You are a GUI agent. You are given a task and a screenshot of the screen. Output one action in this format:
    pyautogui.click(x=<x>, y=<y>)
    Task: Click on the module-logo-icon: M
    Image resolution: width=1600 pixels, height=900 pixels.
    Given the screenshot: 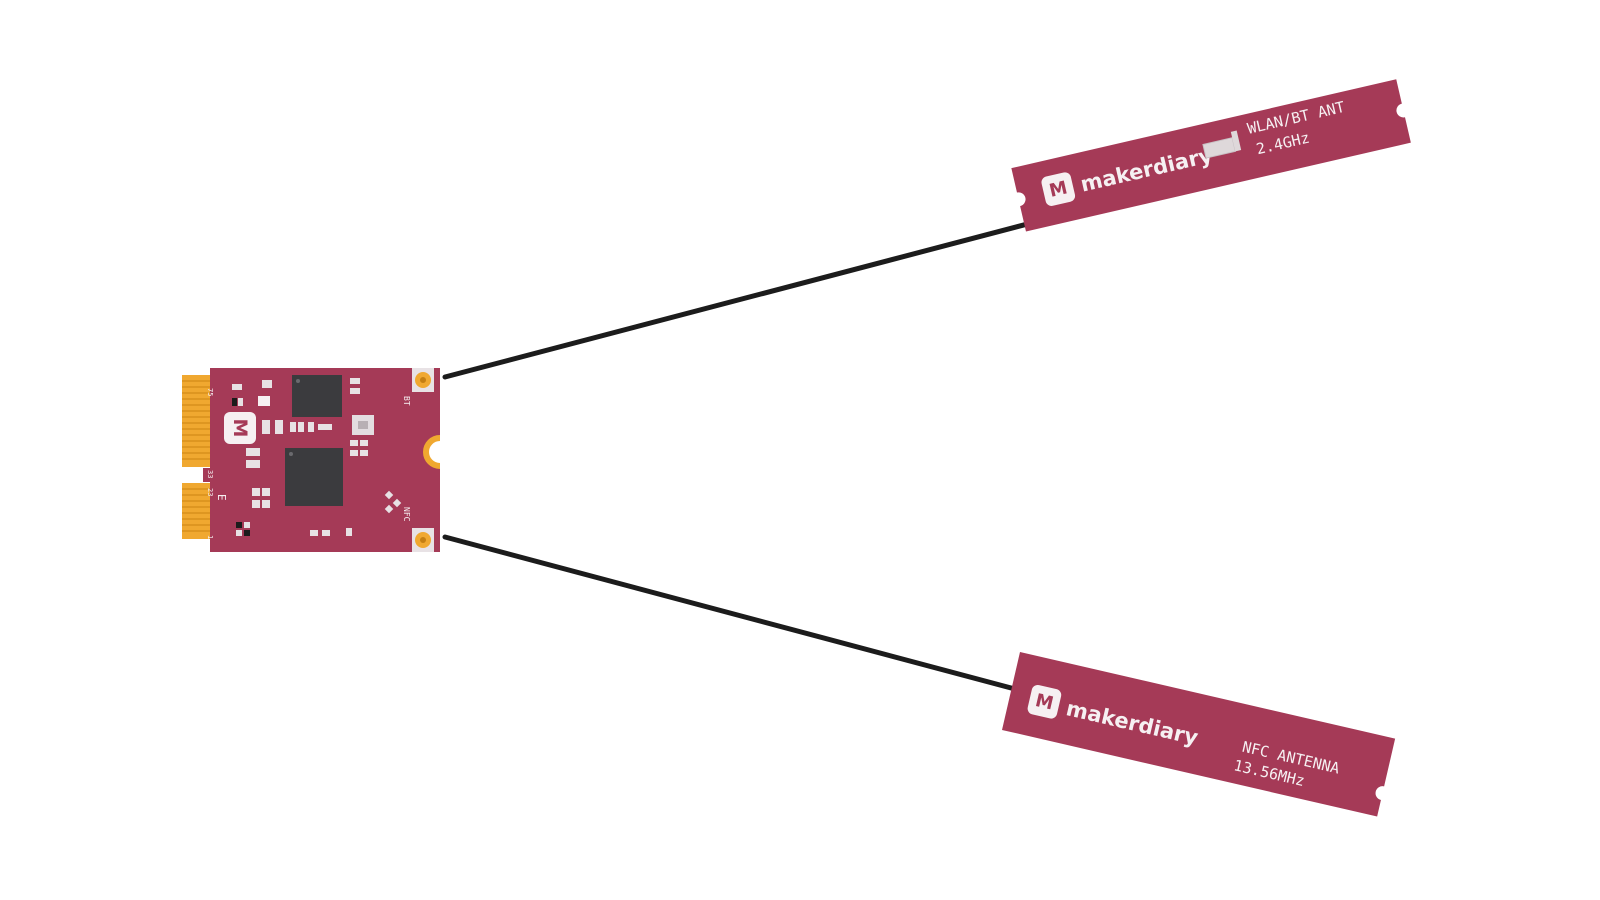 What is the action you would take?
    pyautogui.click(x=240, y=428)
    